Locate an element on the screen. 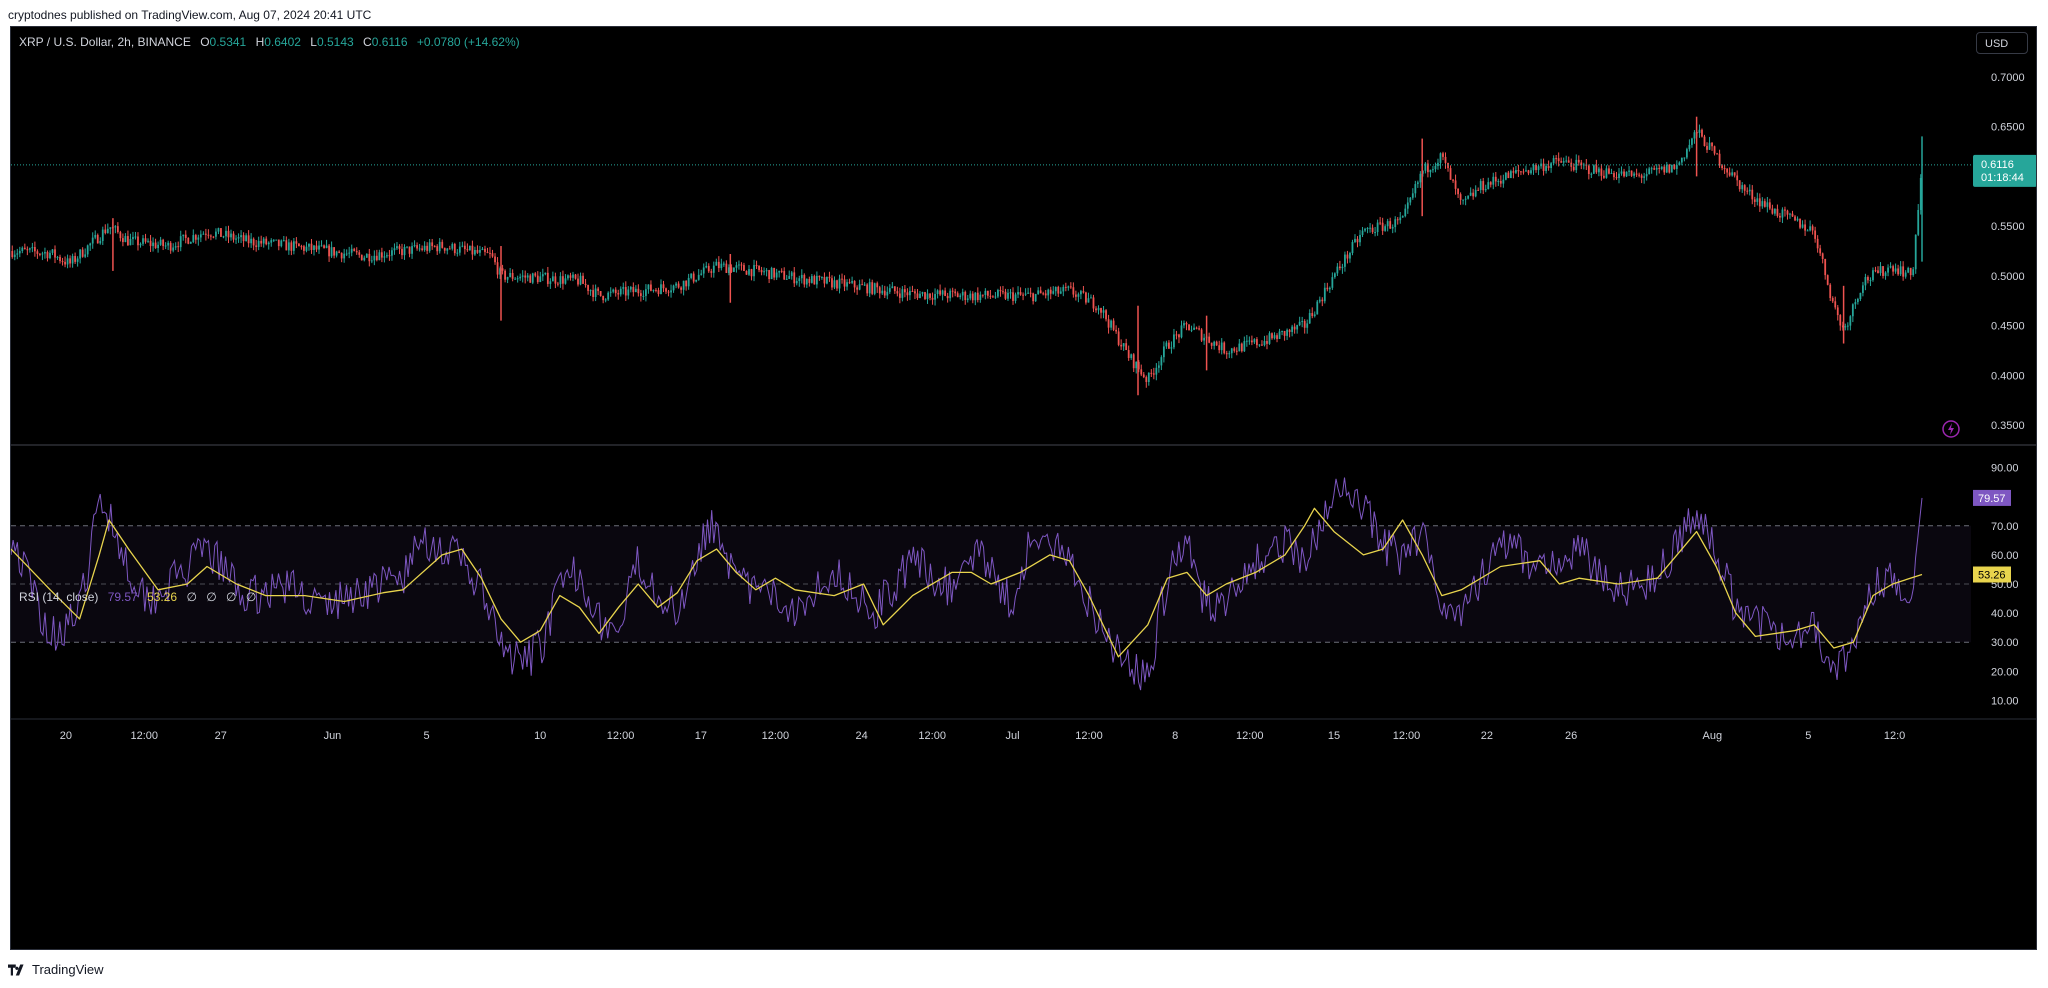 Image resolution: width=2048 pixels, height=988 pixels. footer-brand: TradingView is located at coordinates (56, 969).